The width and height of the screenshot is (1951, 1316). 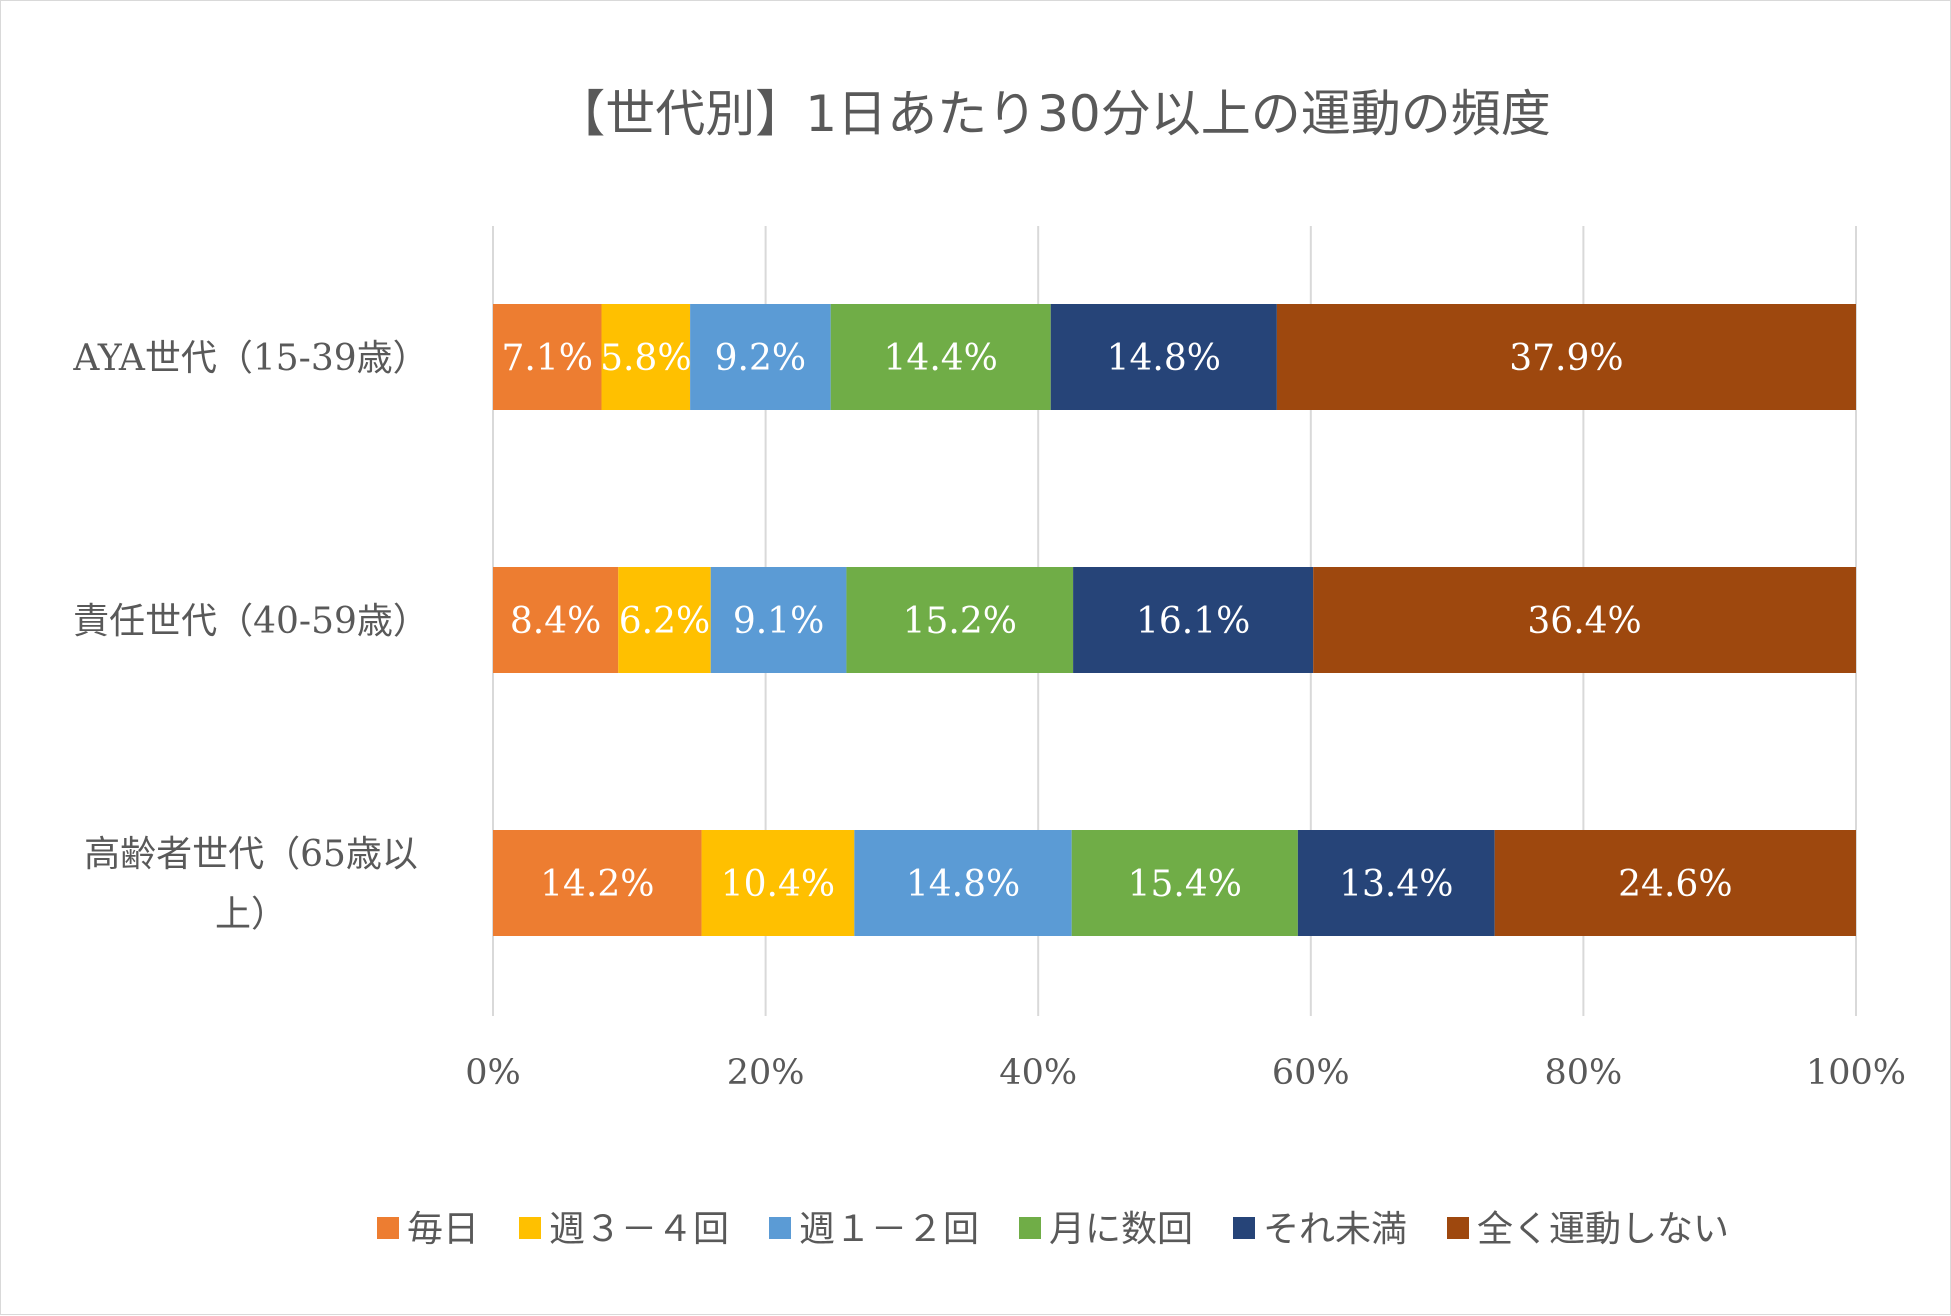 I want to click on tick-label-1: 20%, so click(x=766, y=1073).